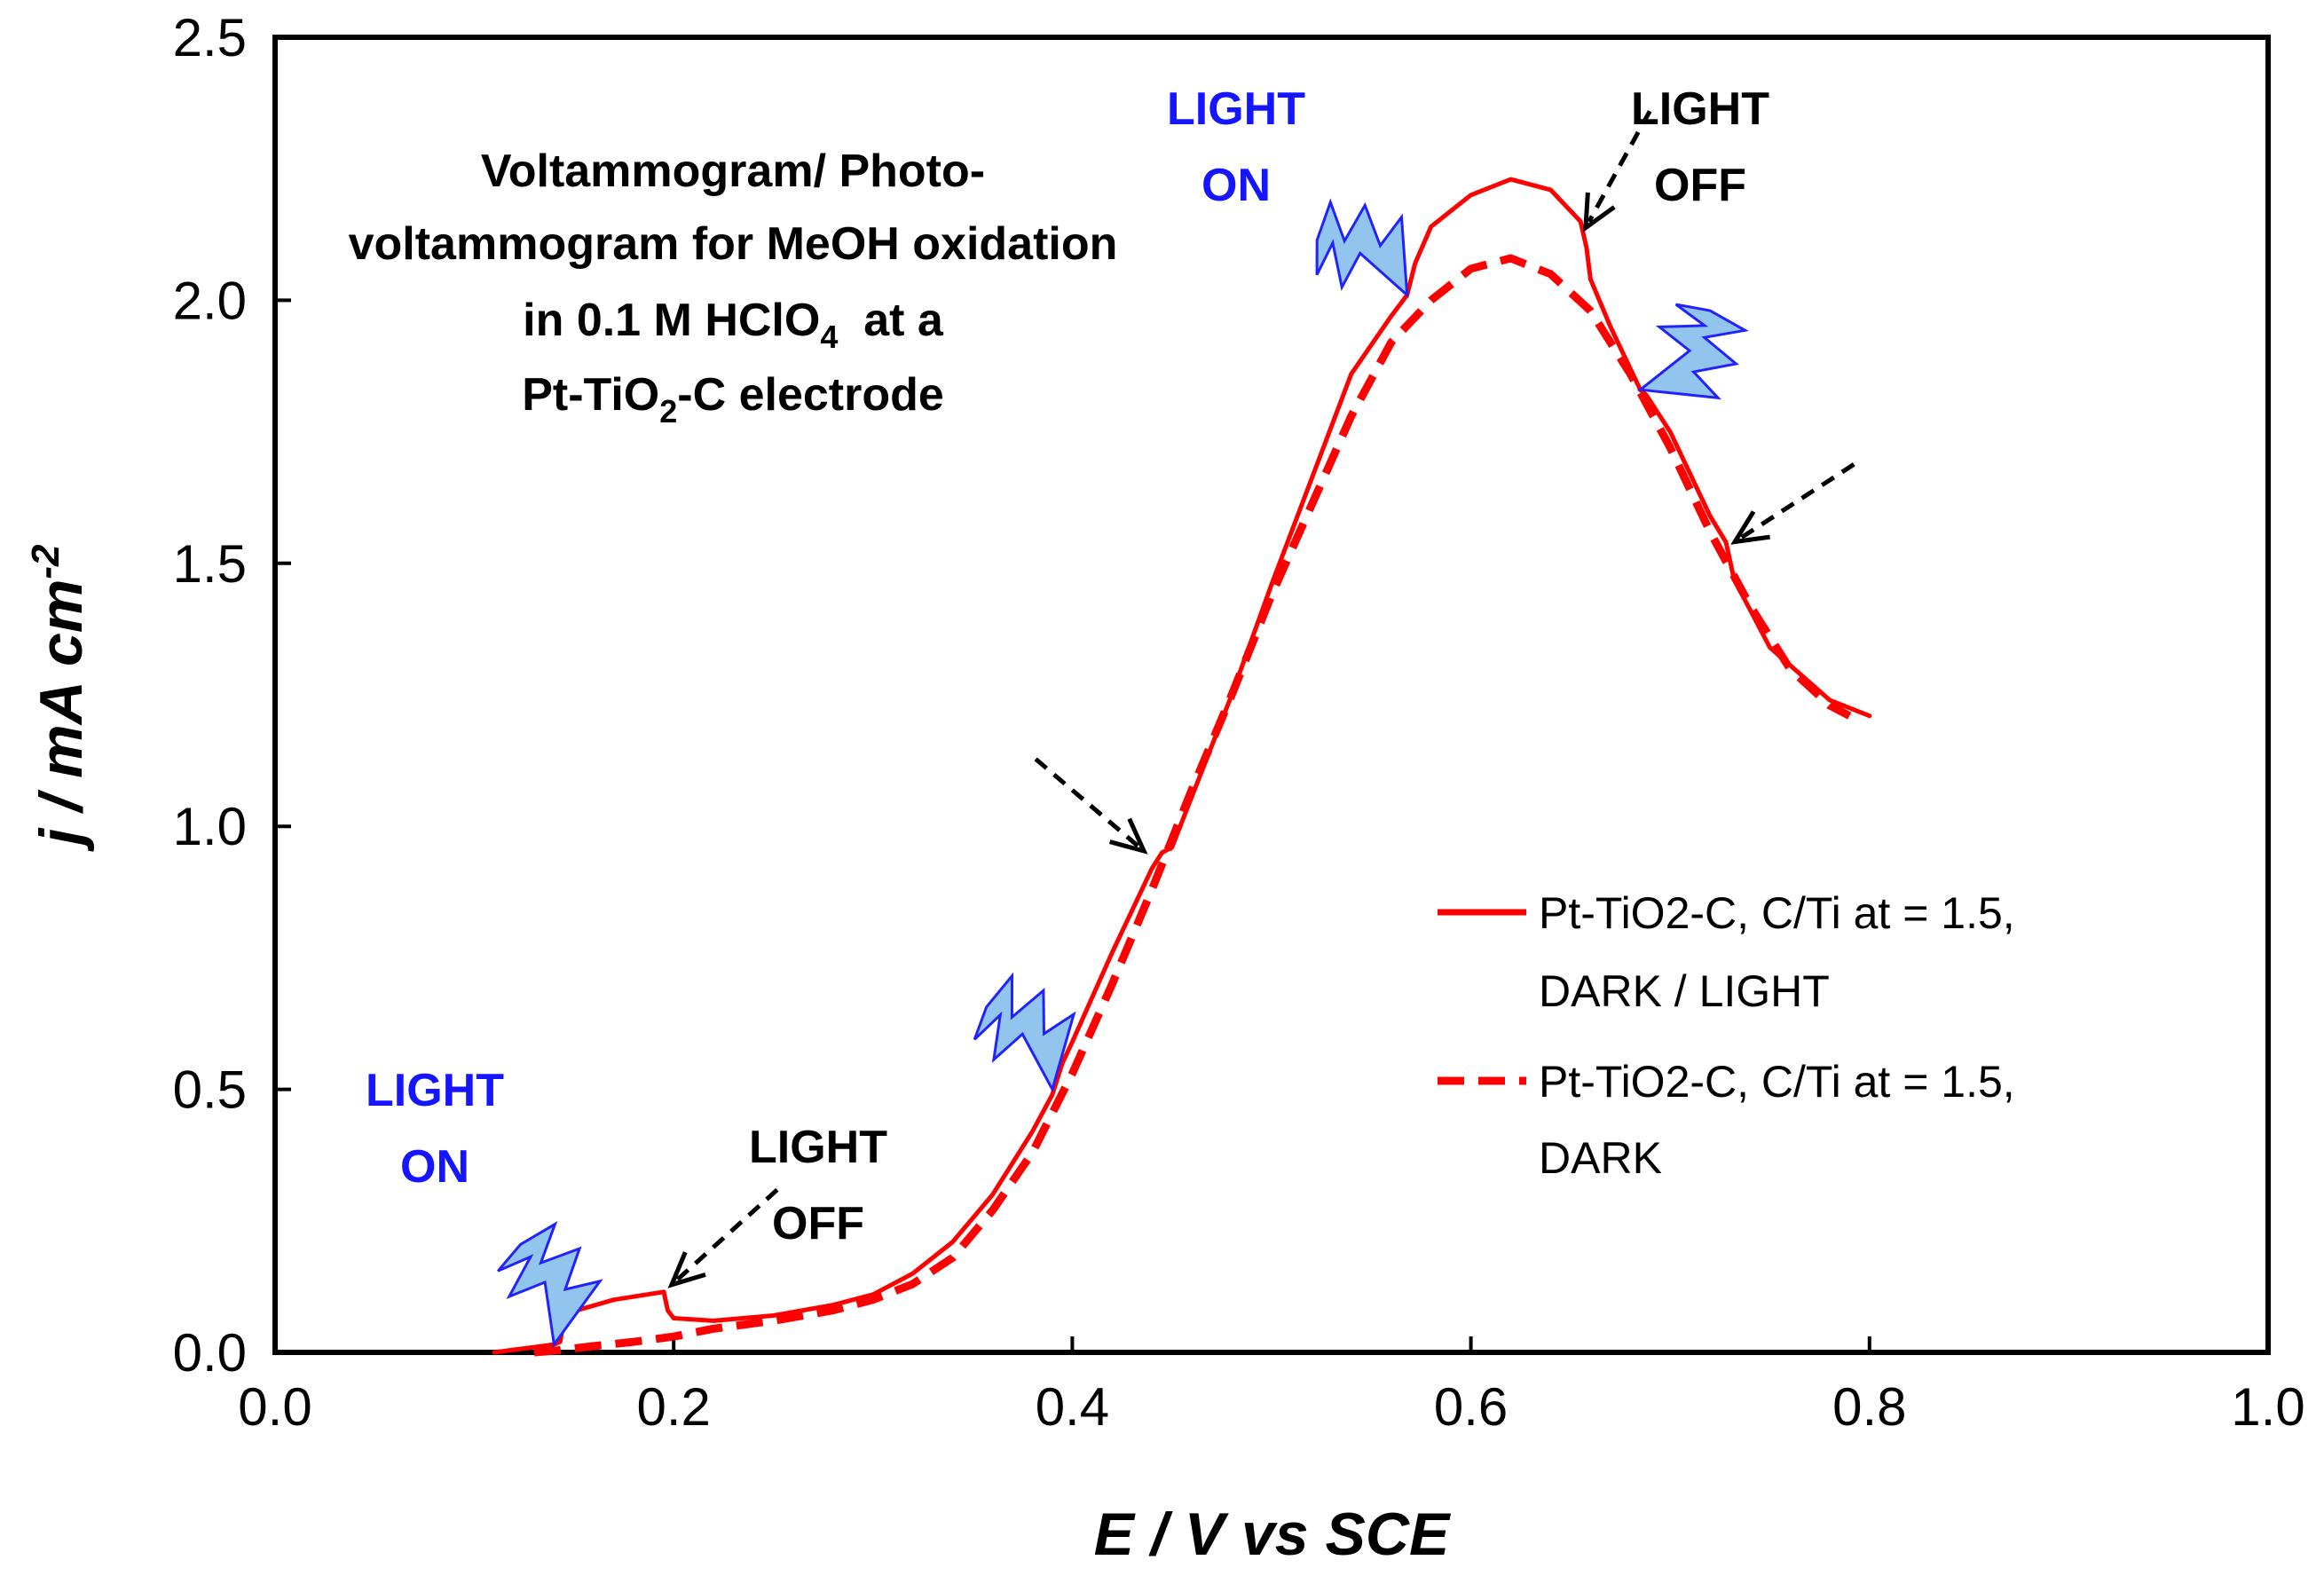  What do you see at coordinates (891, 321) in the screenshot?
I see `title-line-3-tail: at a` at bounding box center [891, 321].